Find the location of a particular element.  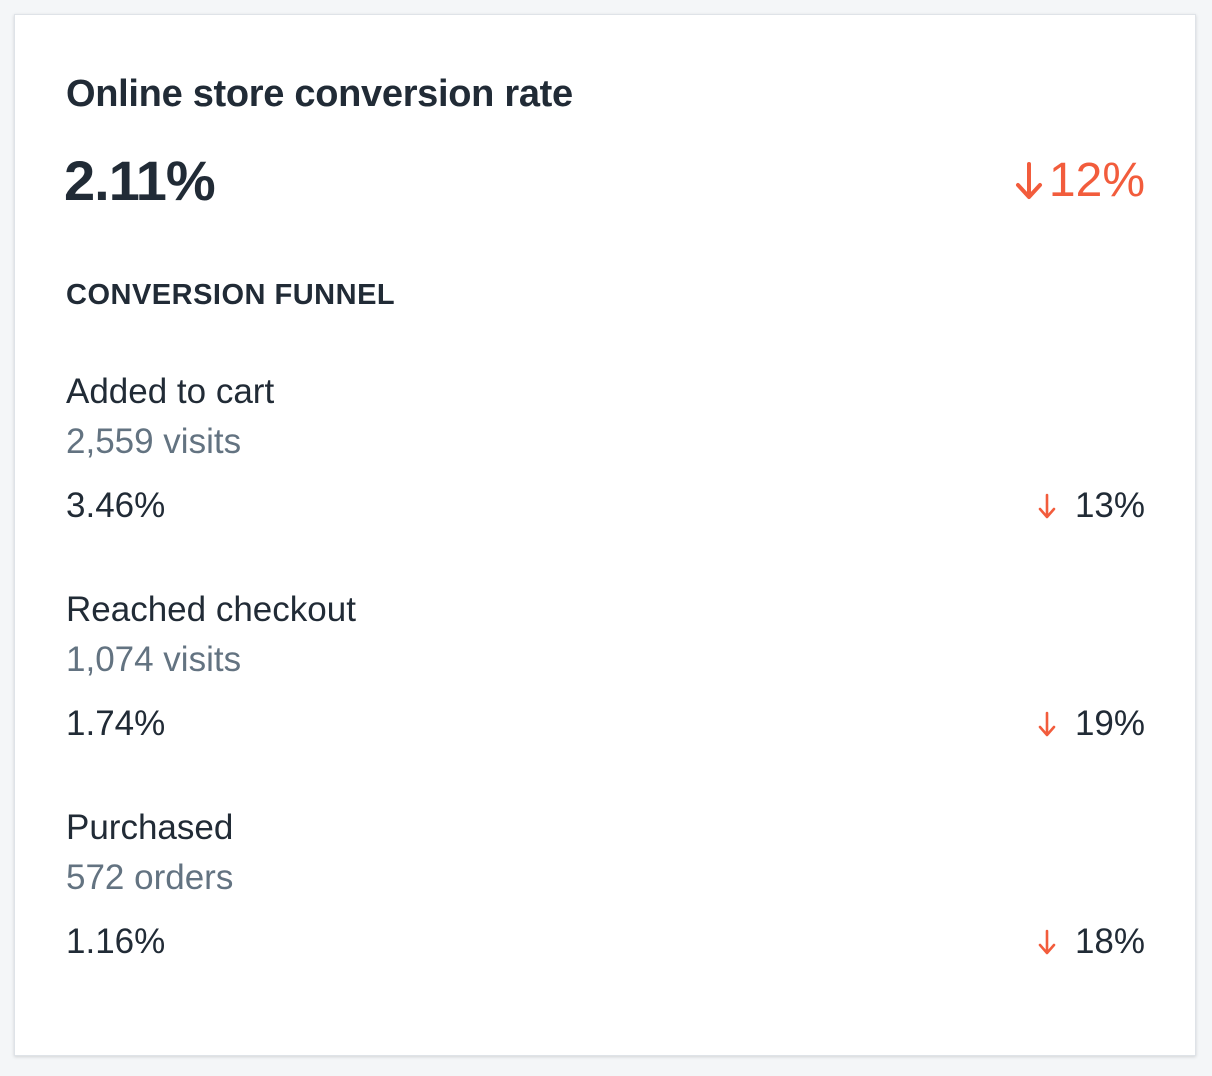

funnel-step-change-value: 19% is located at coordinates (1109, 723).